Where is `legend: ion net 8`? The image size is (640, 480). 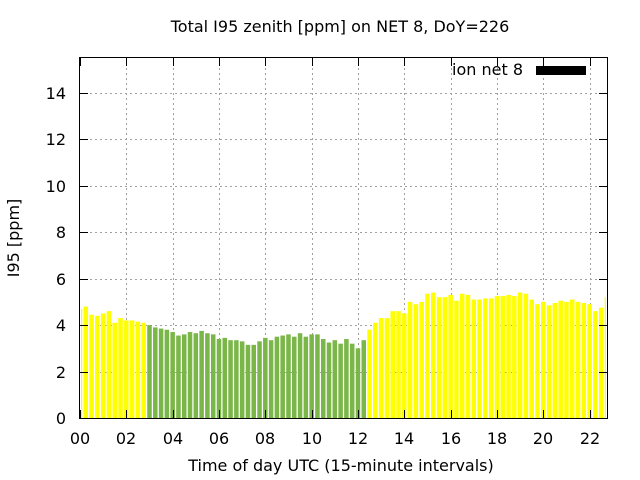
legend: ion net 8 is located at coordinates (519, 69).